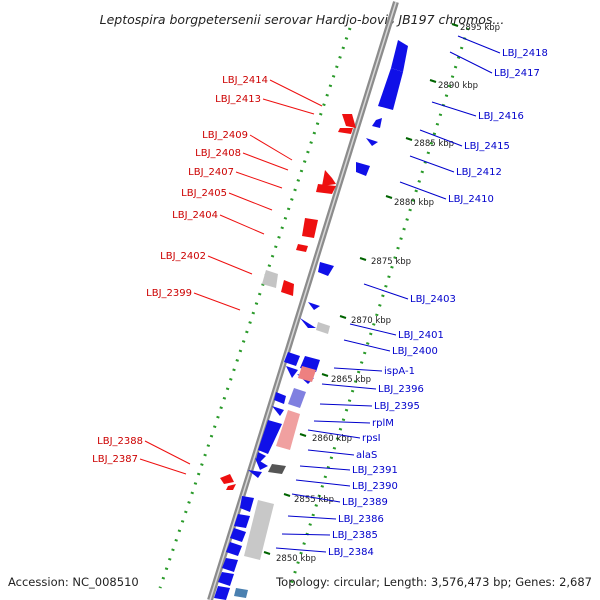 The image size is (600, 600). What do you see at coordinates (307, 374) in the screenshot?
I see `gene-feature-pink-ispa` at bounding box center [307, 374].